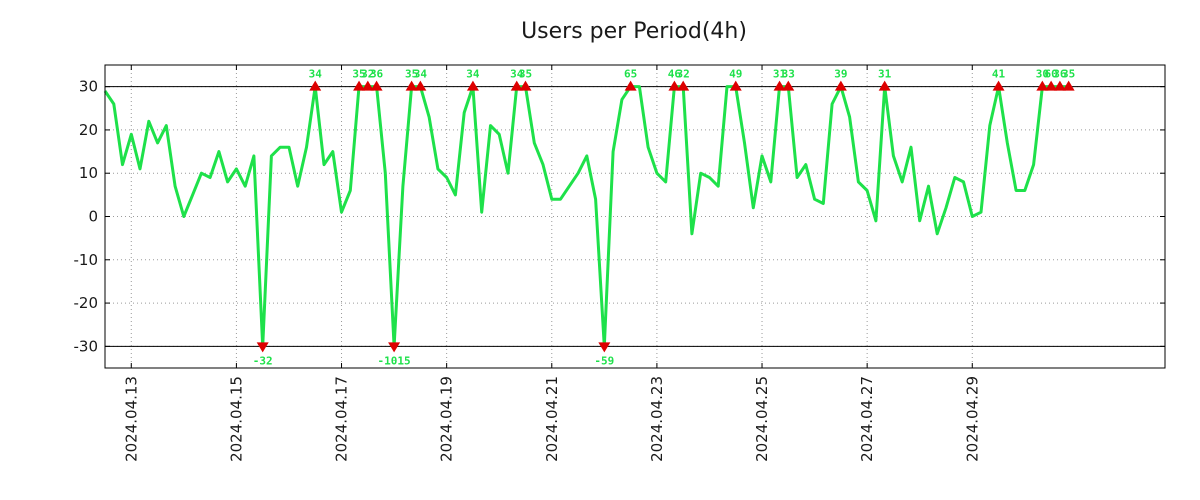 Image resolution: width=1200 pixels, height=500 pixels. What do you see at coordinates (86, 346) in the screenshot?
I see `y-tick-label: -30` at bounding box center [86, 346].